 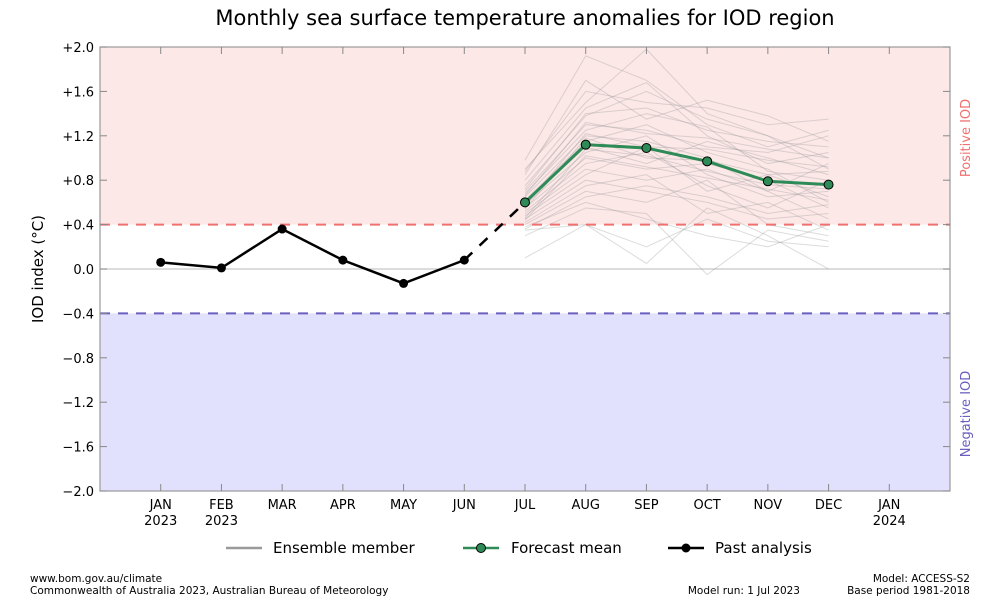 What do you see at coordinates (686, 548) in the screenshot?
I see `legend-past-marker` at bounding box center [686, 548].